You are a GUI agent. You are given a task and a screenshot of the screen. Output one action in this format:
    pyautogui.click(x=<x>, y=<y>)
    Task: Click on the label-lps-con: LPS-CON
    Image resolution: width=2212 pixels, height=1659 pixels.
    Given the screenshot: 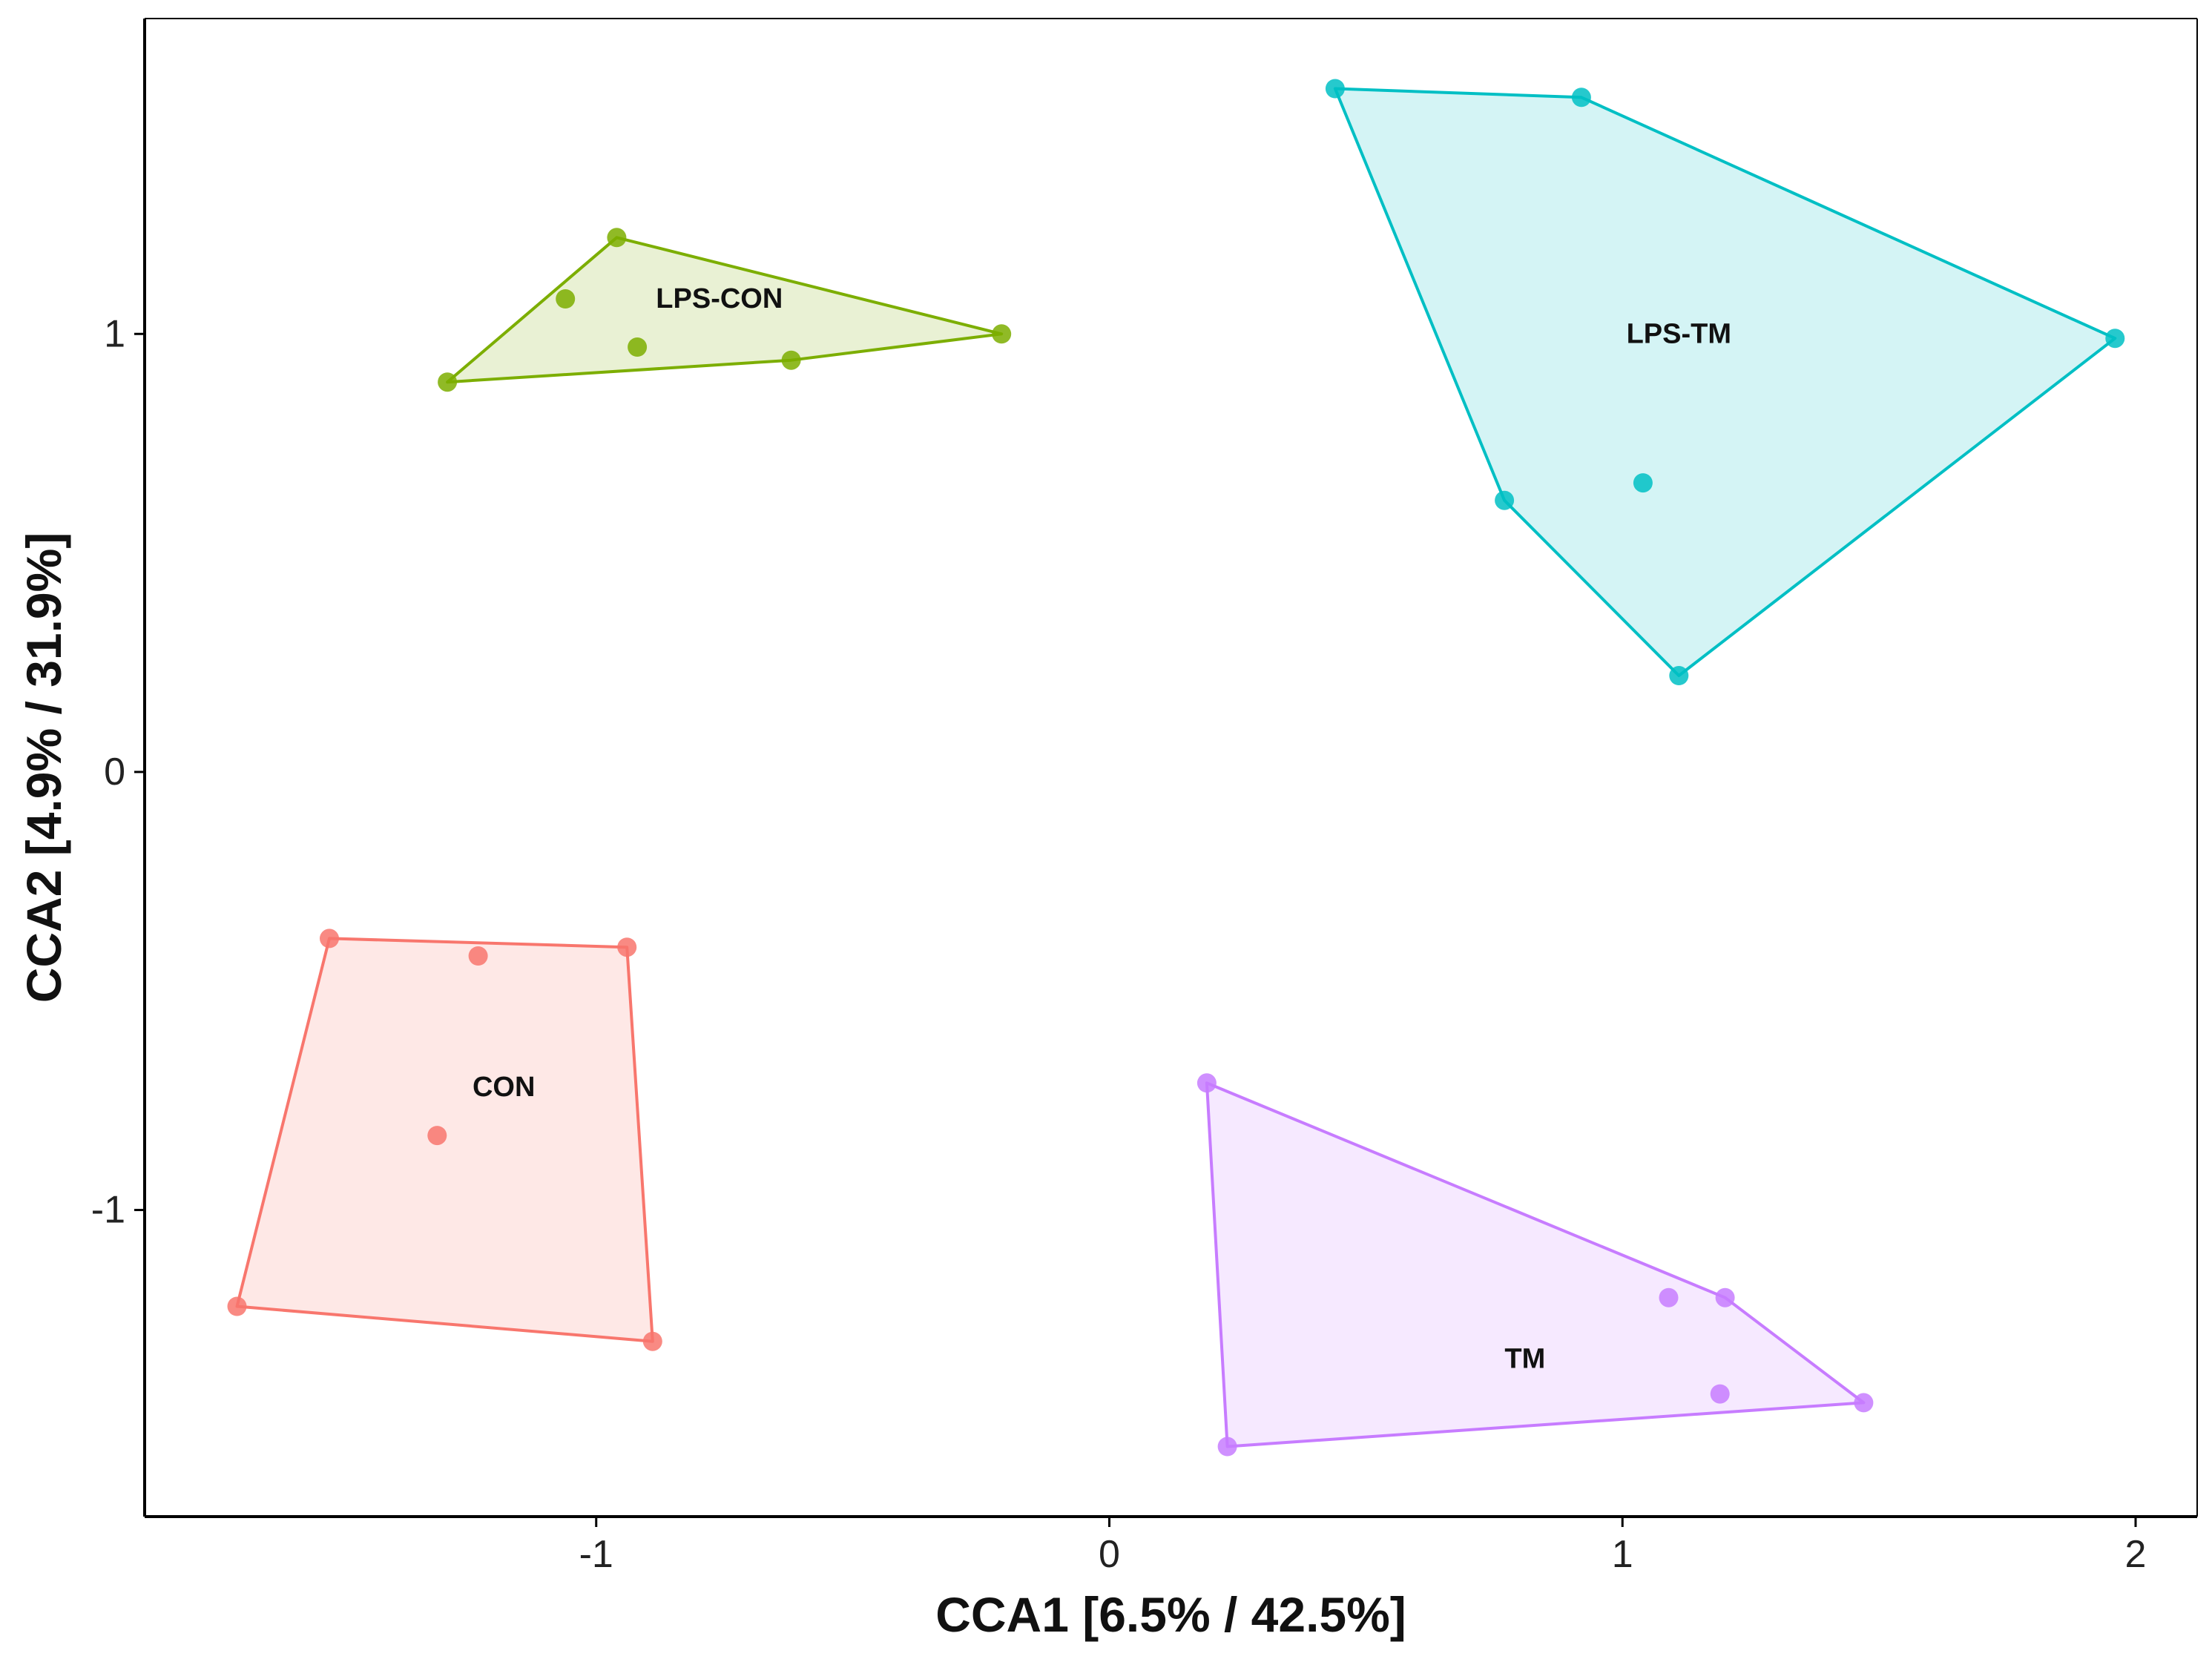 What is the action you would take?
    pyautogui.click(x=720, y=298)
    